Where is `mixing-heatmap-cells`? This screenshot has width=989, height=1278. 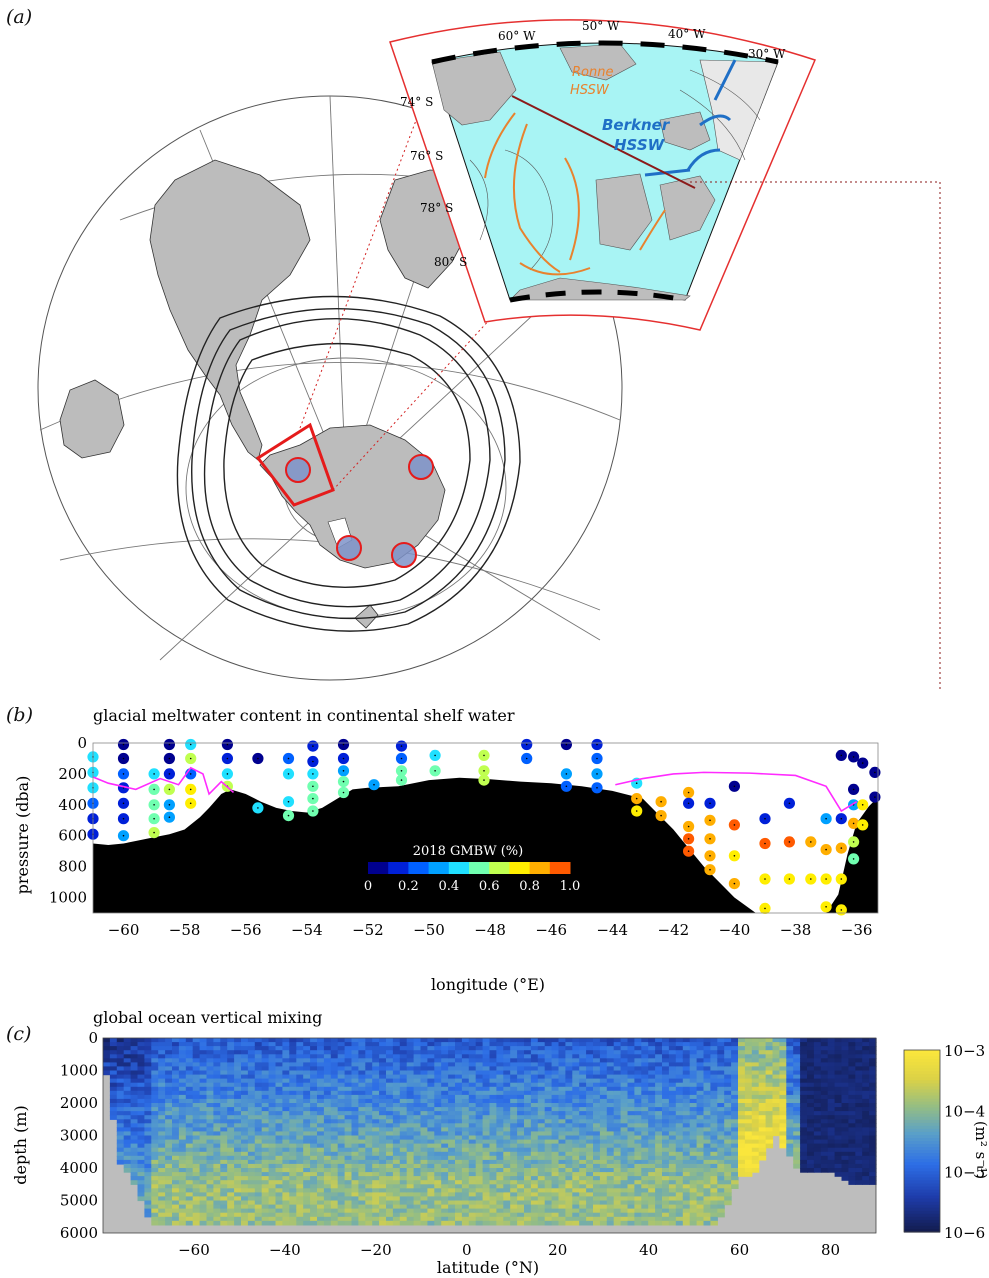
mixing-heatmap-cells is located at coordinates (490, 1132).